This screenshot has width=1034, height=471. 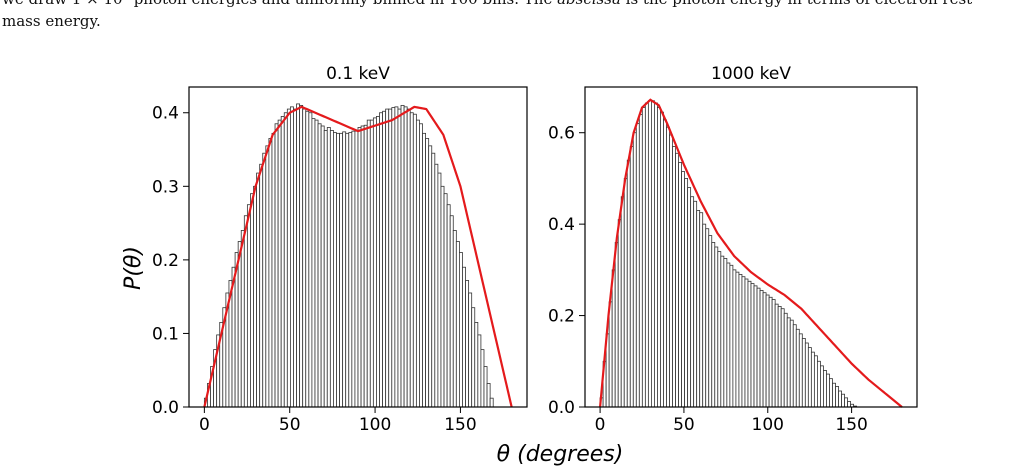 What do you see at coordinates (290, 425) in the screenshot?
I see `x-tick-label: 50` at bounding box center [290, 425].